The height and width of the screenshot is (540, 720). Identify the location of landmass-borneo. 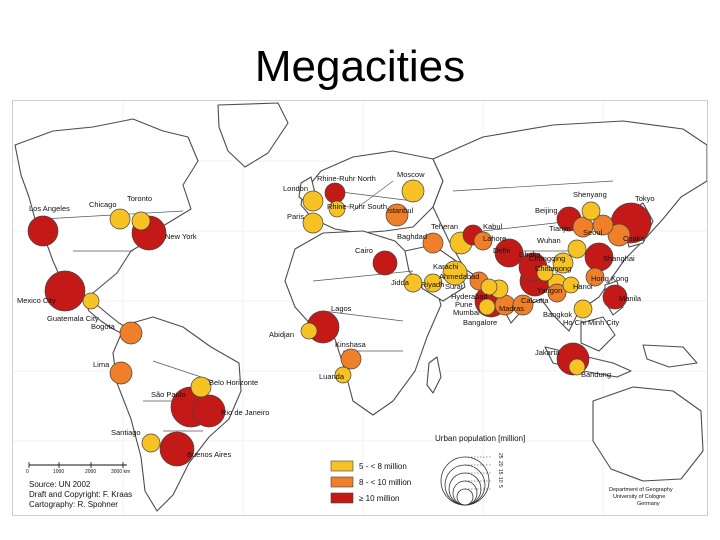
(598, 334).